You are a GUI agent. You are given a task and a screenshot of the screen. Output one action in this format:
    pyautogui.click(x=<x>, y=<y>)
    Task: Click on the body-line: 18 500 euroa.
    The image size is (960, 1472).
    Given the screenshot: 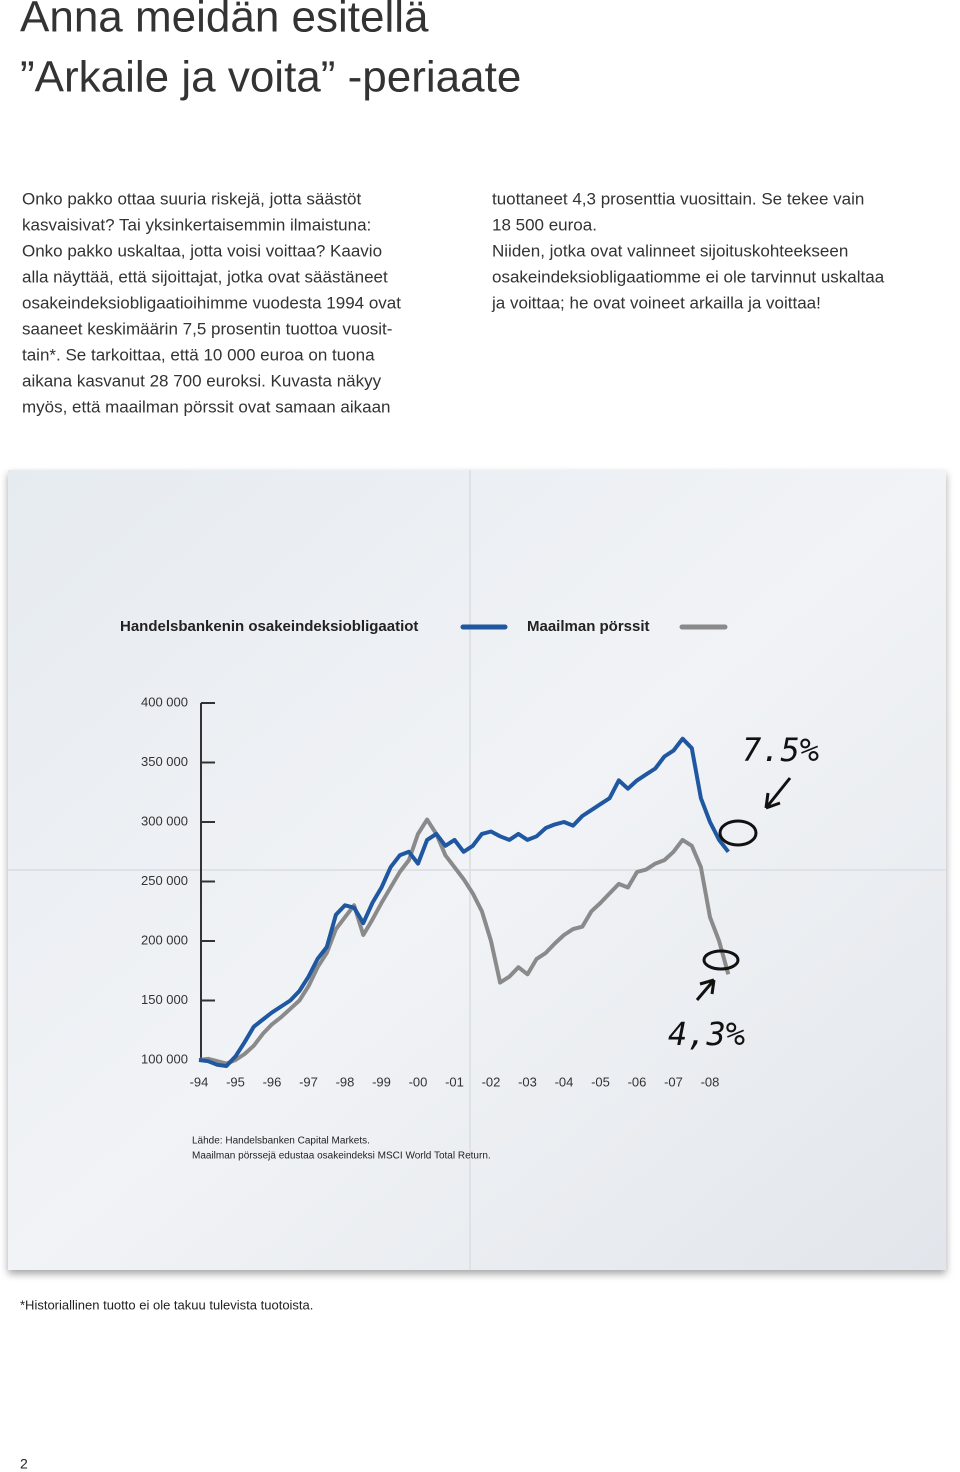 What is the action you would take?
    pyautogui.click(x=544, y=224)
    